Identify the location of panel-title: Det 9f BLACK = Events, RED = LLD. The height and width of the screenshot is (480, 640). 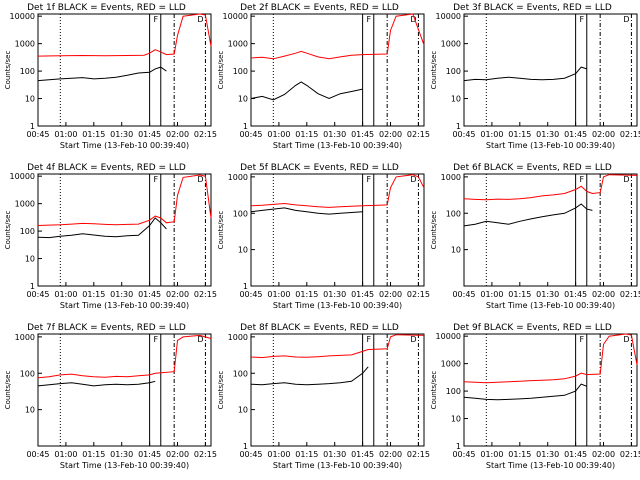
(532, 328).